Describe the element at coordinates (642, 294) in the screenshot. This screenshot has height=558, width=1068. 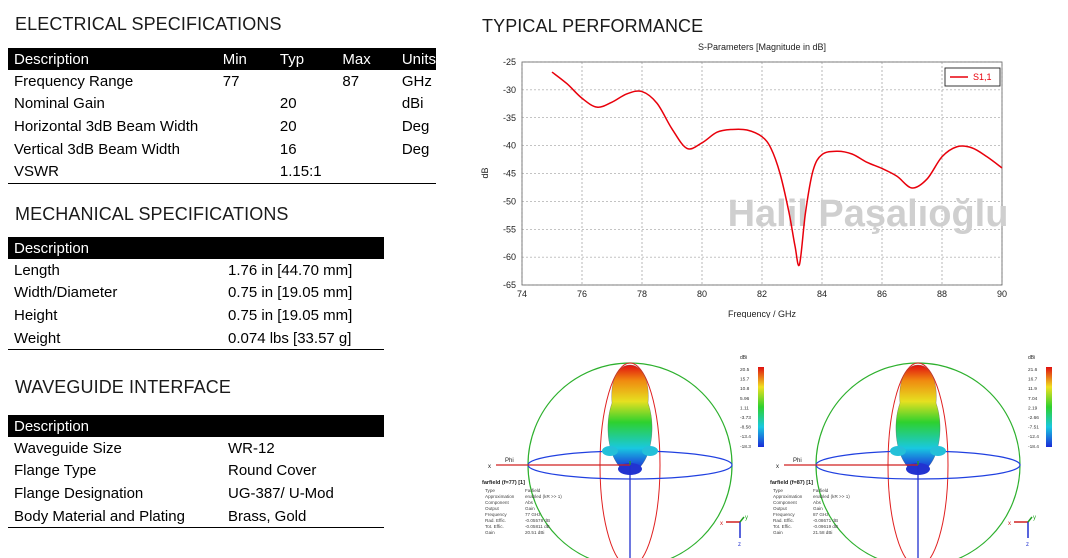
I see `x-tick-label: 78` at that location.